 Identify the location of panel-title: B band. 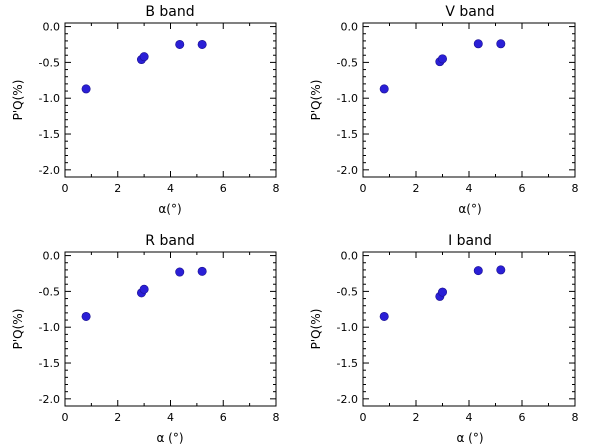
(169, 12).